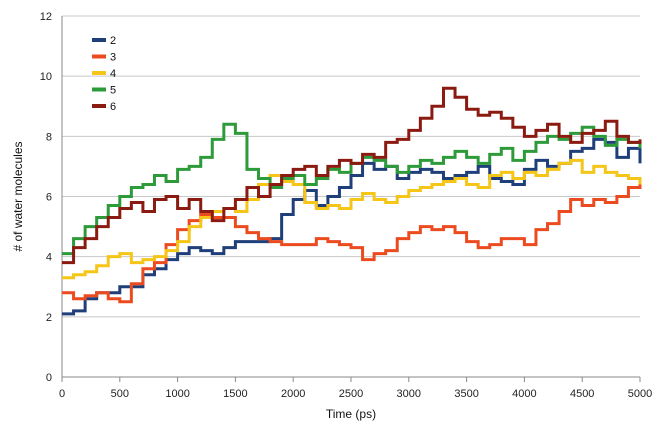 The image size is (655, 424). What do you see at coordinates (113, 58) in the screenshot?
I see `legend-label-3: 3` at bounding box center [113, 58].